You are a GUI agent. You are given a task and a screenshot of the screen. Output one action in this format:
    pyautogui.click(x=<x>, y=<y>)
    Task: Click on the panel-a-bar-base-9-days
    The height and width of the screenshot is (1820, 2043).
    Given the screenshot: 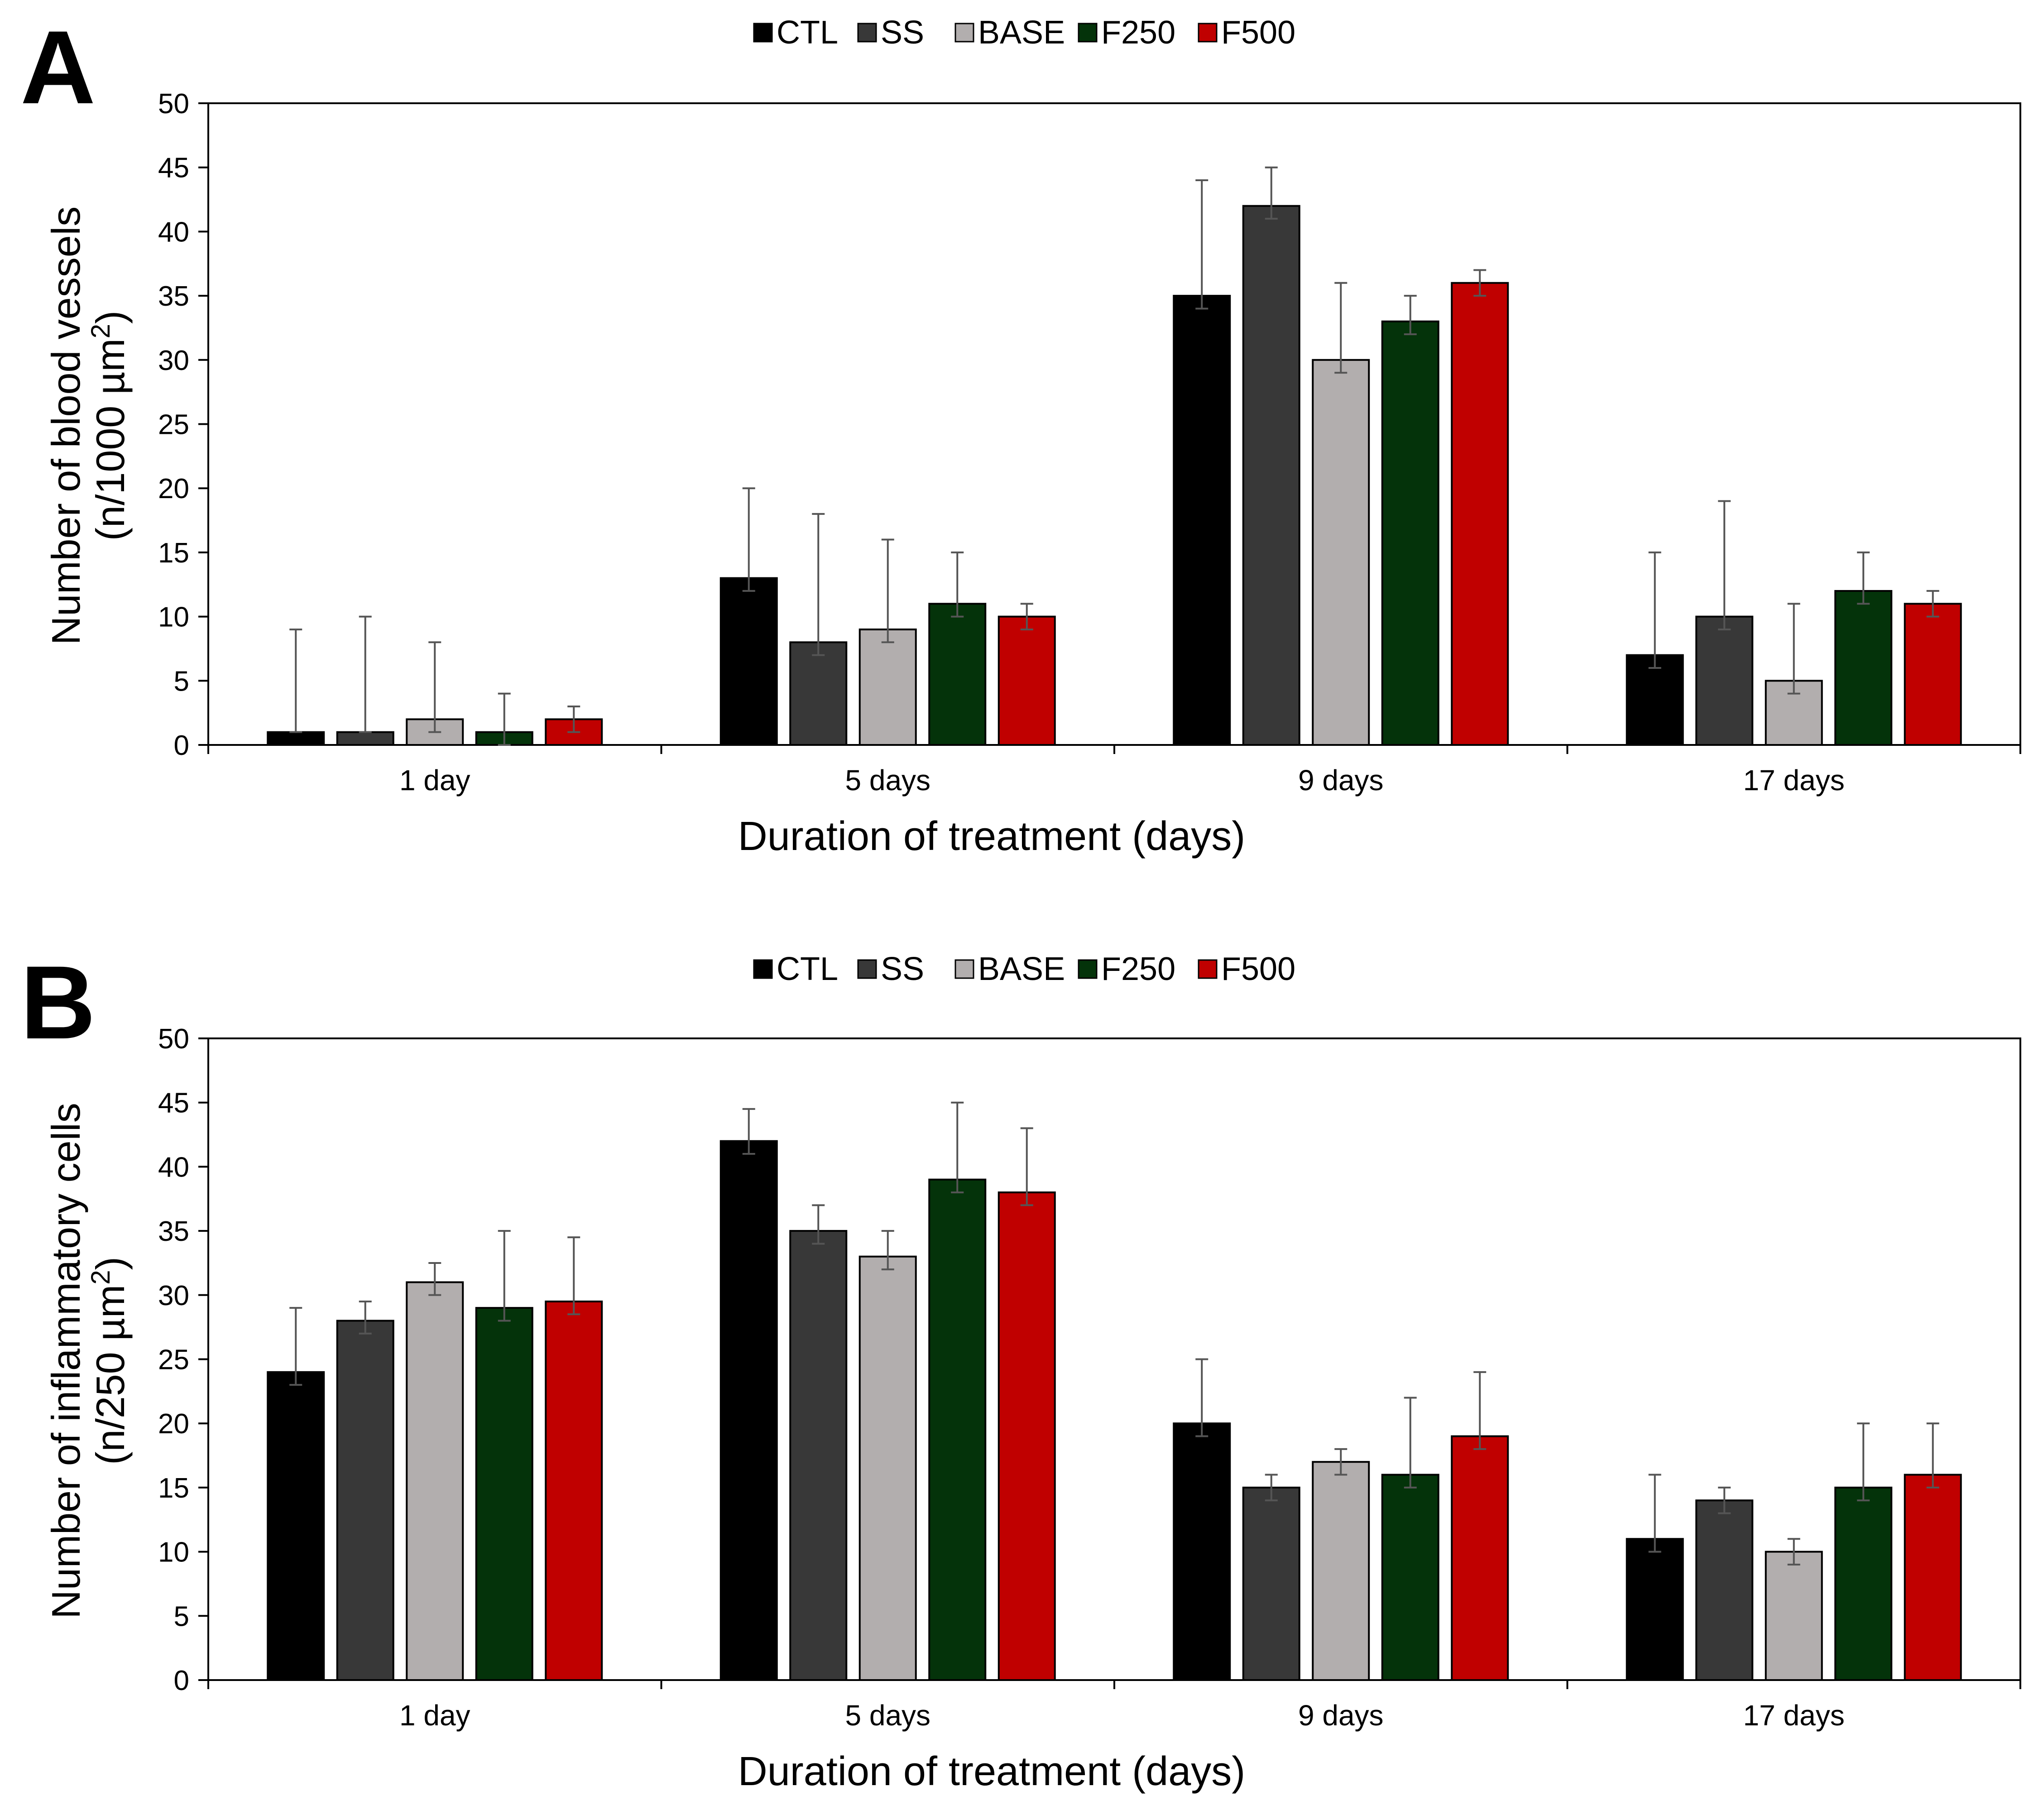 What is the action you would take?
    pyautogui.click(x=1341, y=552)
    